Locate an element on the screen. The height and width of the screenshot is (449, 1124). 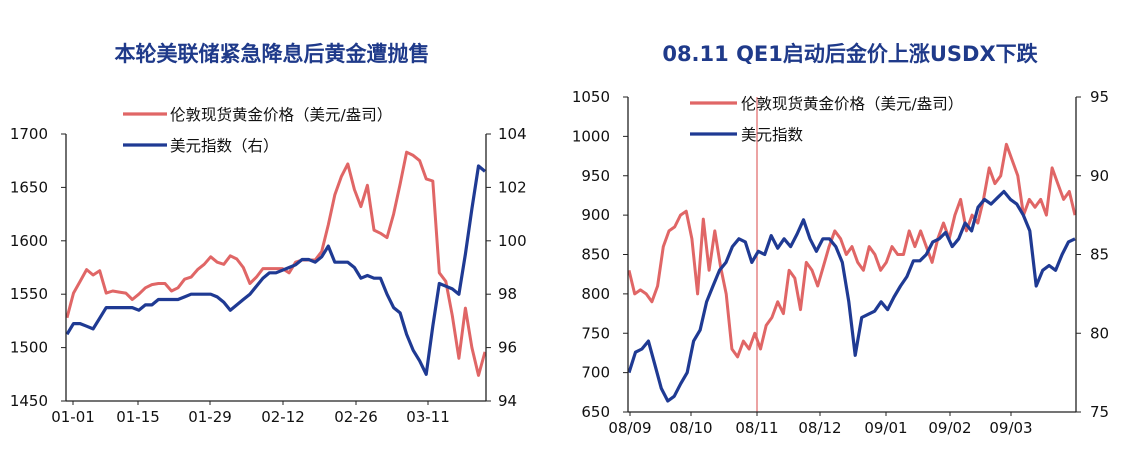
right-tick-label: 75 is located at coordinates (1099, 412).